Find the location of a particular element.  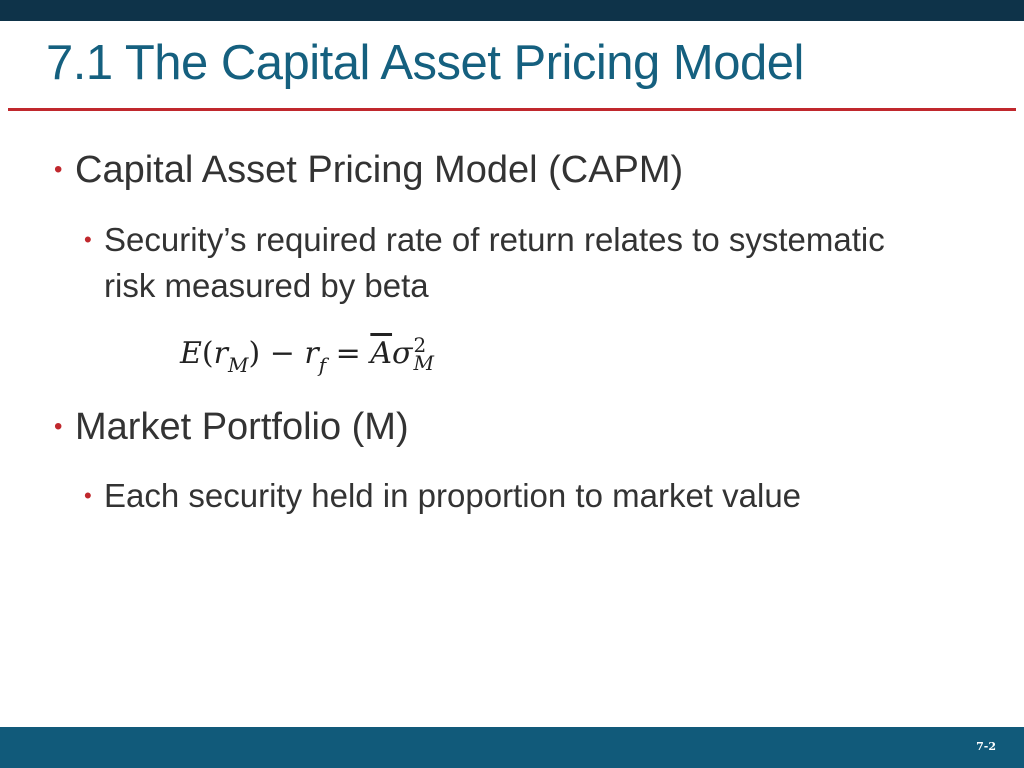

formula-equals: = is located at coordinates (348, 353).